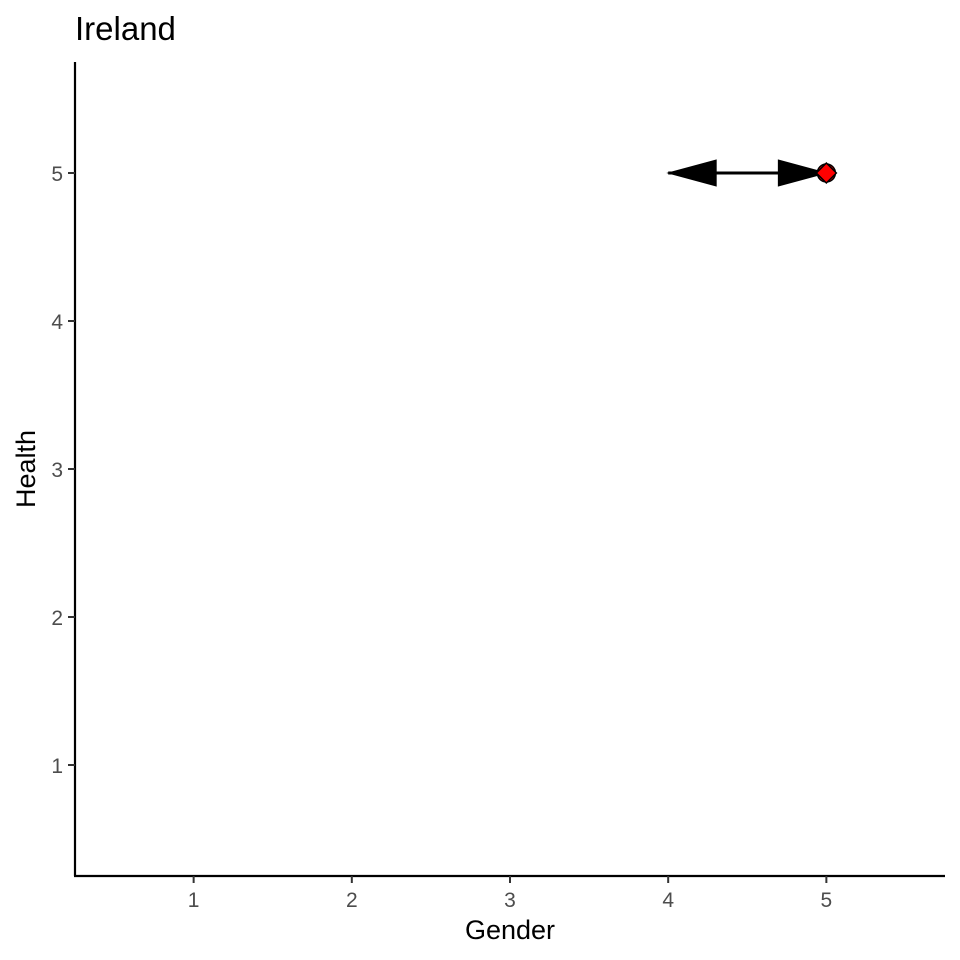 Image resolution: width=960 pixels, height=960 pixels. What do you see at coordinates (26, 469) in the screenshot?
I see `y-axis-title: Health` at bounding box center [26, 469].